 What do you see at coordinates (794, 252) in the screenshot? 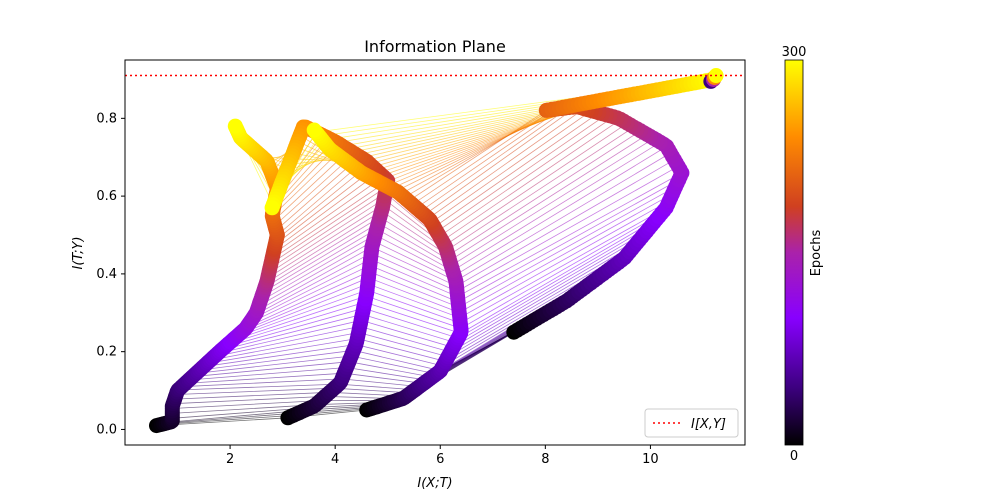
I see `colorbar-gradient` at bounding box center [794, 252].